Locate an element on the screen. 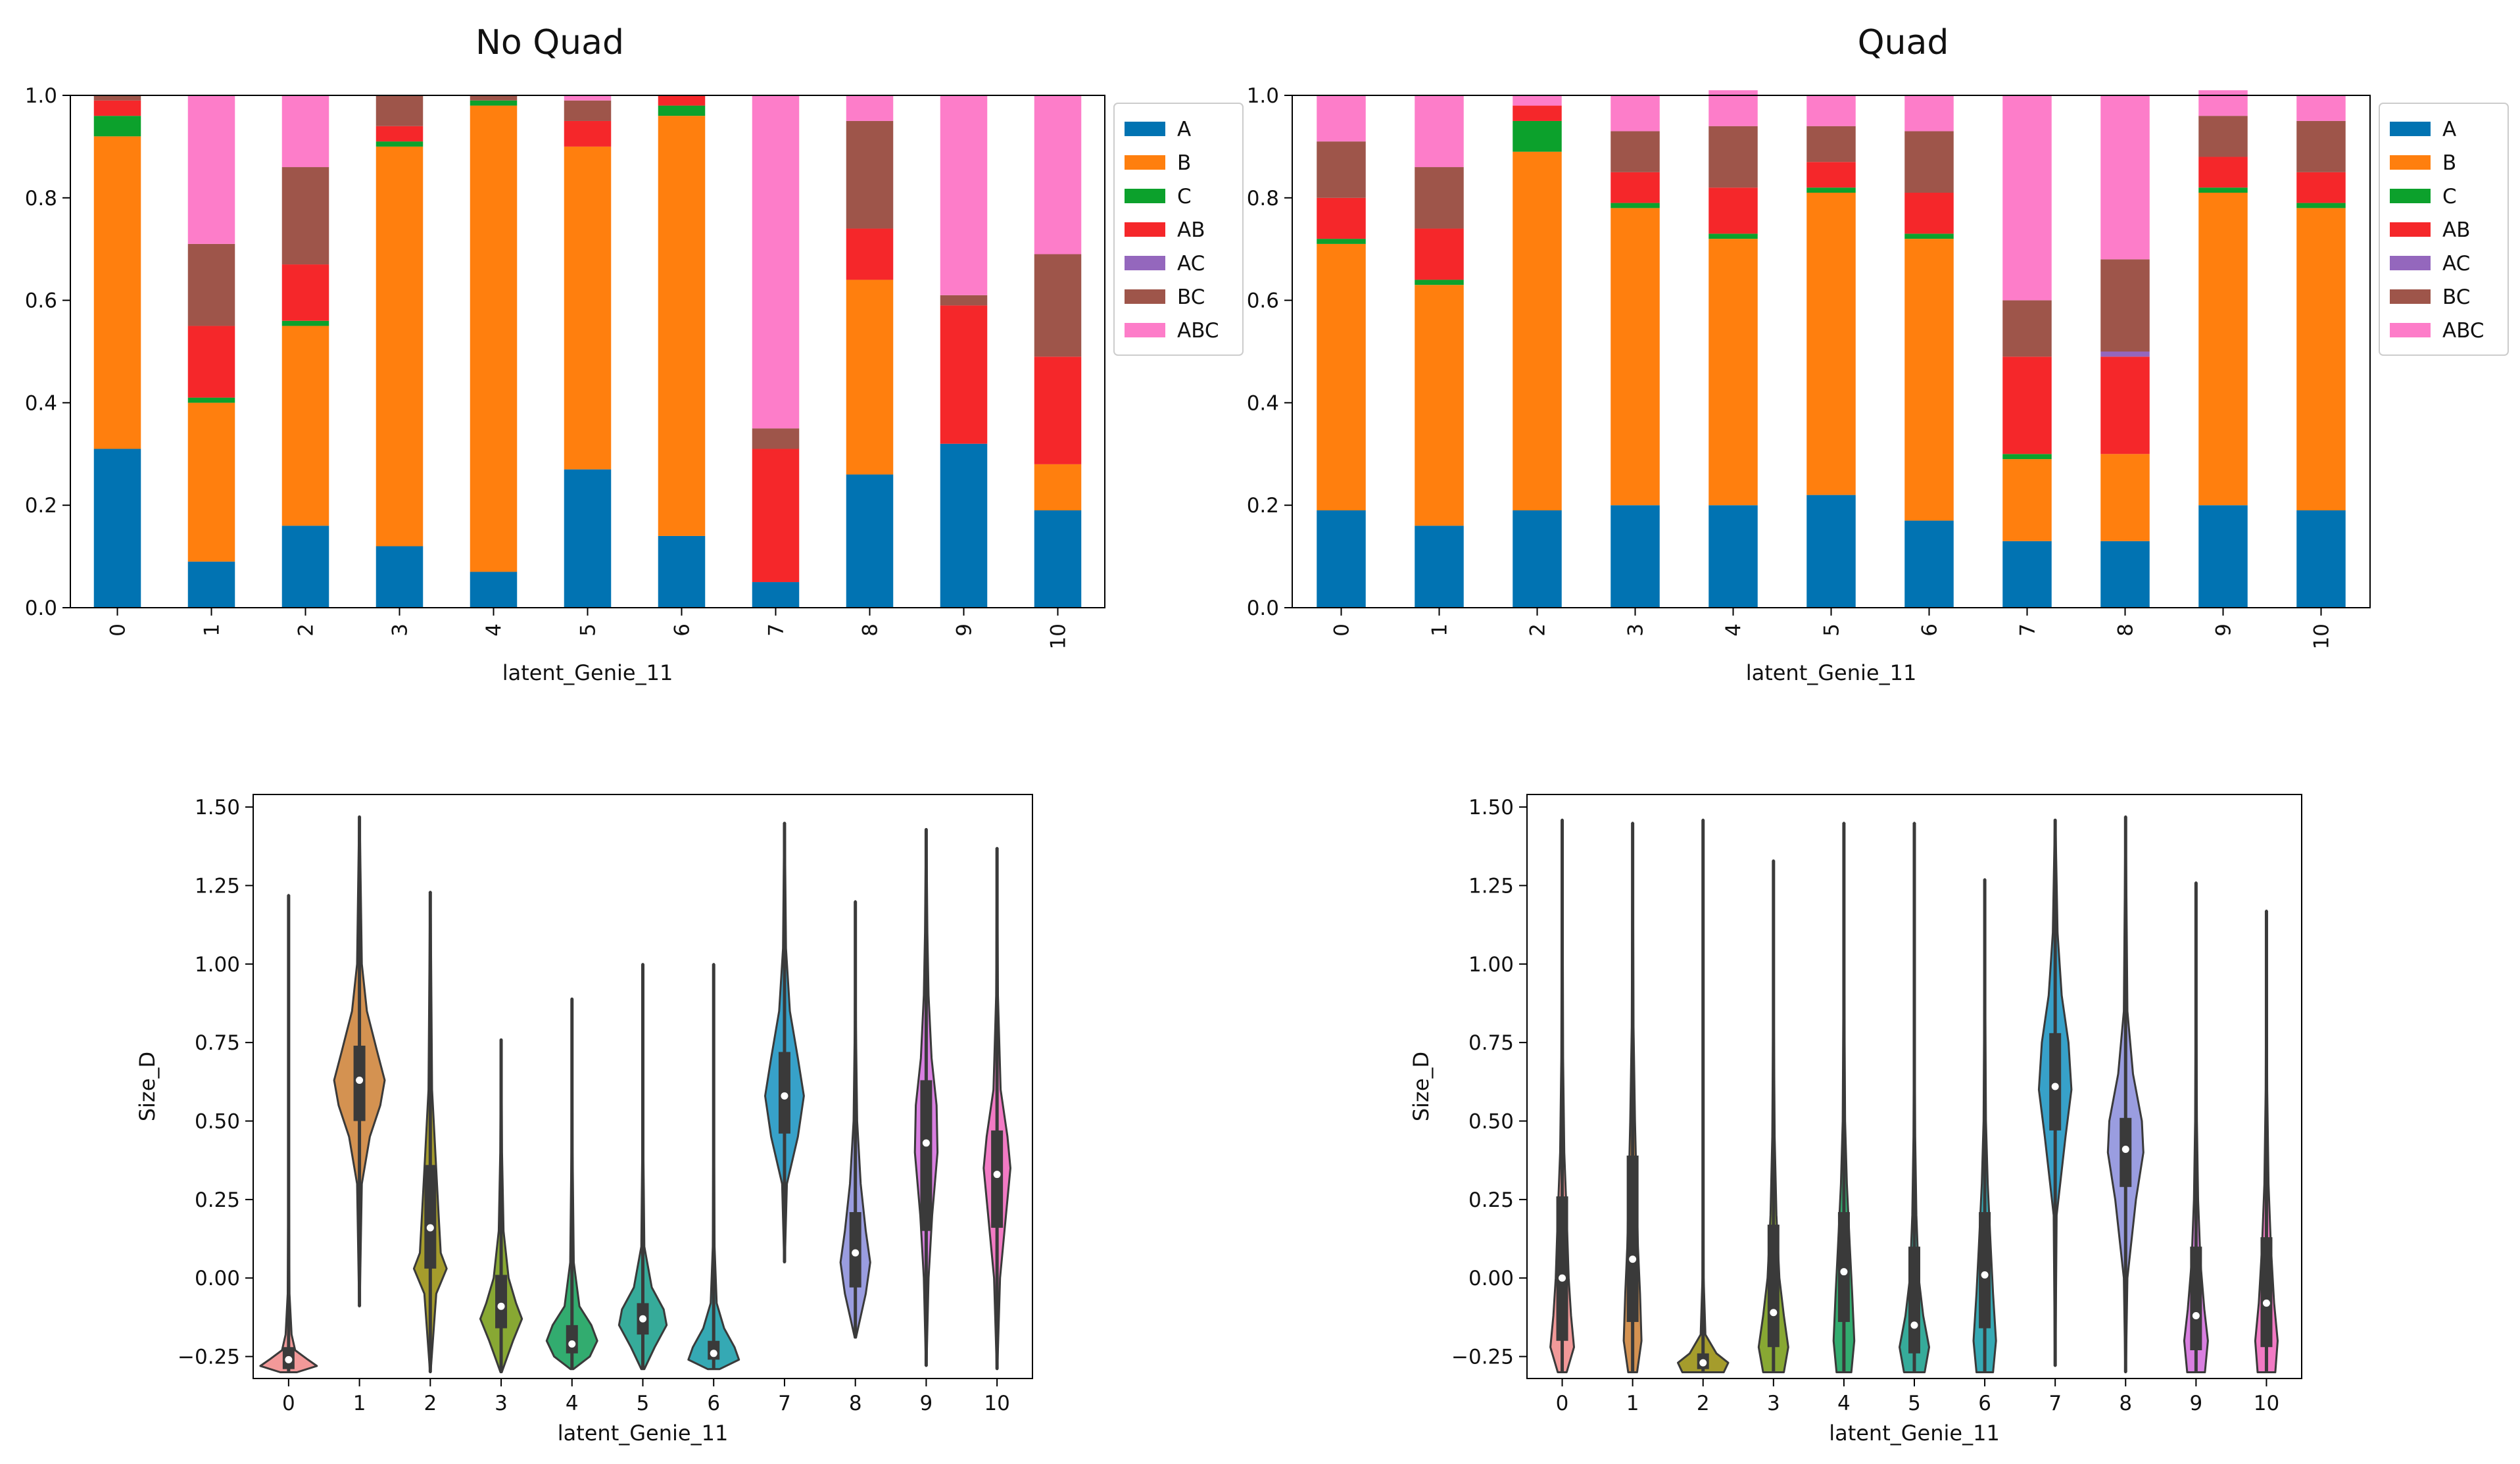 This screenshot has height=1464, width=2520. legend-swatch-bc is located at coordinates (1145, 296).